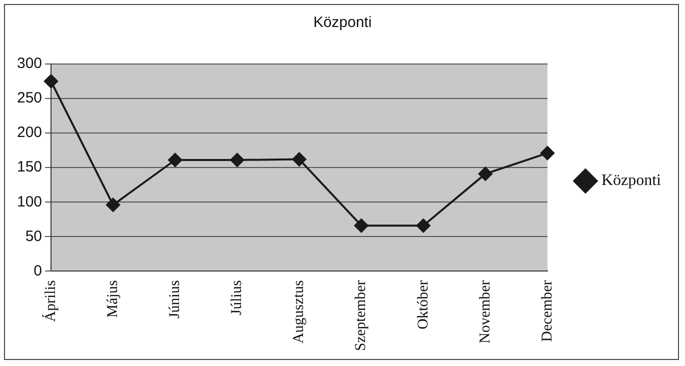 The image size is (685, 366). What do you see at coordinates (50, 301) in the screenshot?
I see `x-tick-label: Április` at bounding box center [50, 301].